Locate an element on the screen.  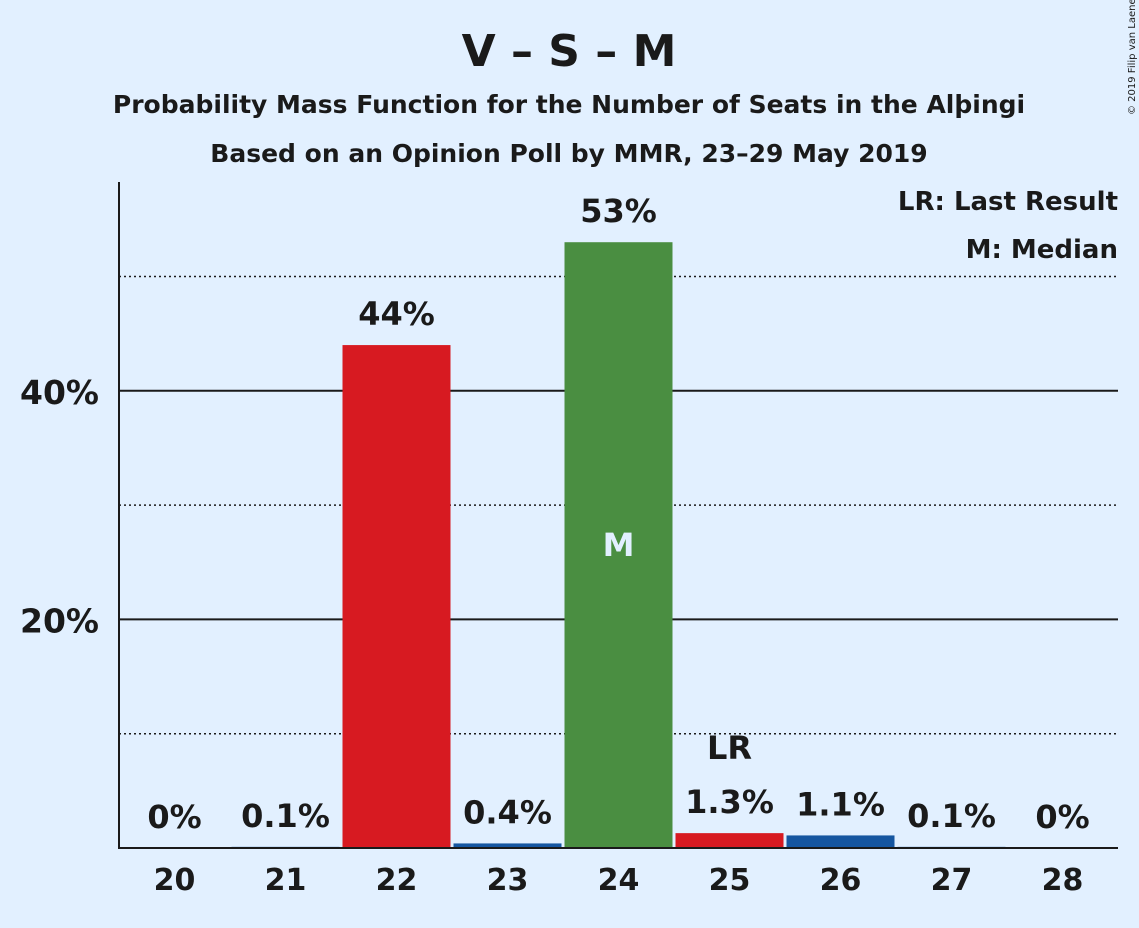
copyright-text: © 2019 Filip van Laenen is located at coordinates (1132, 57).